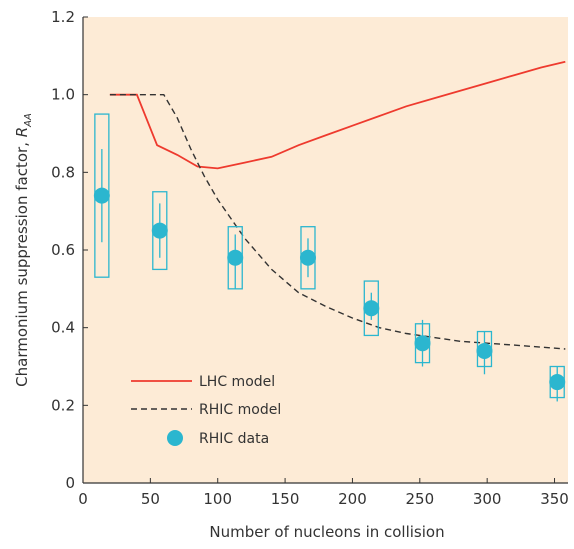 The image size is (574, 549). I want to click on y-tick-label: 0.8, so click(63, 172).